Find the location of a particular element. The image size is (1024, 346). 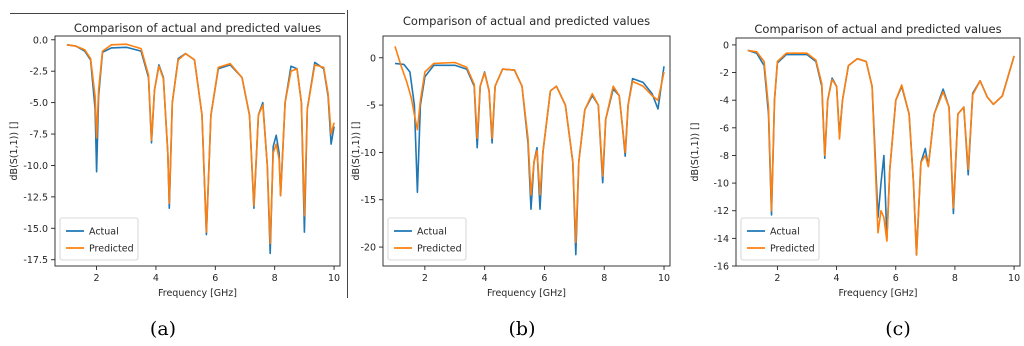

y-tick-label: 0.0 is located at coordinates (40, 40).